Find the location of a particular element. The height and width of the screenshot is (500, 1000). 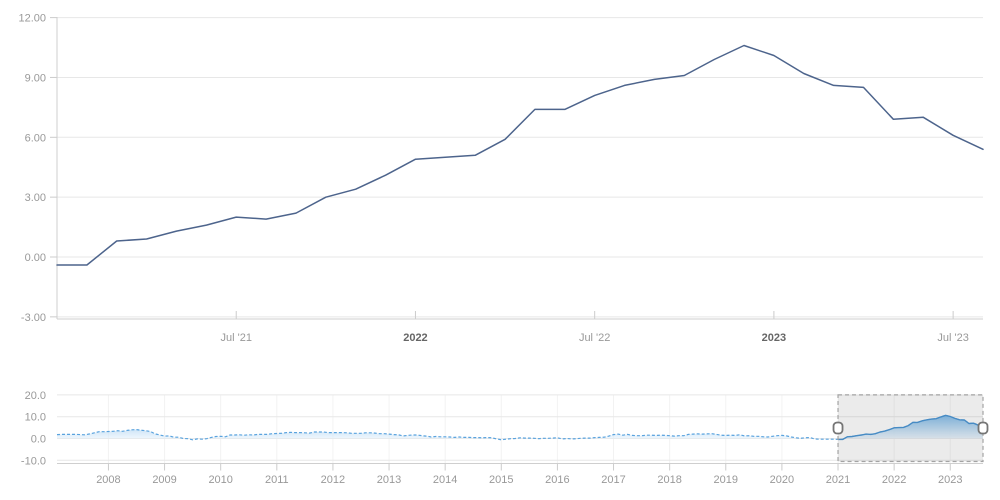

nav-x-axis-label: 2012 is located at coordinates (333, 480).